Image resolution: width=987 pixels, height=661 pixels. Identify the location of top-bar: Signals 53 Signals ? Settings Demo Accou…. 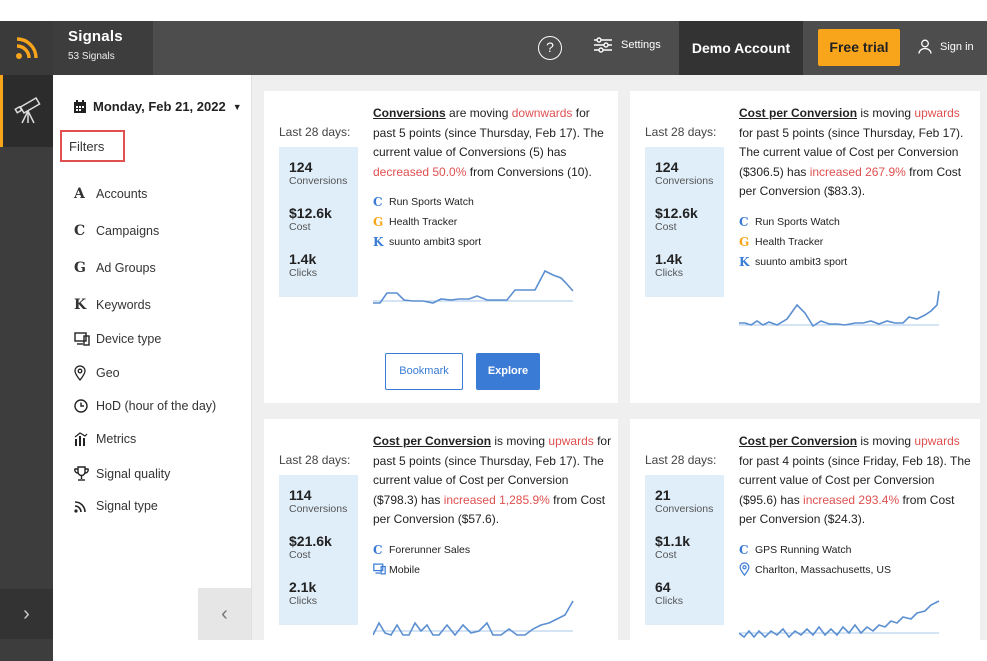
(493, 48).